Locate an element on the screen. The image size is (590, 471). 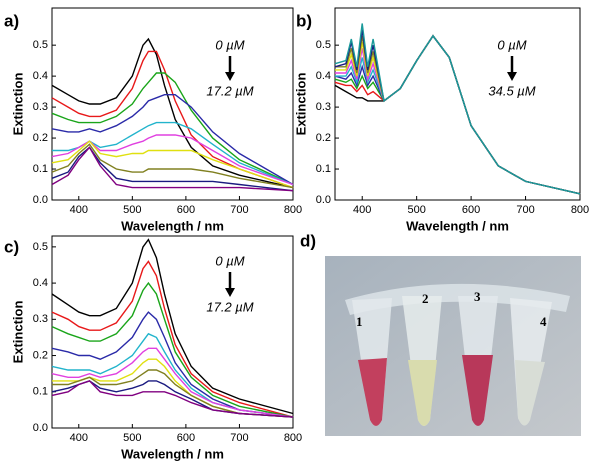
panel-label: d) is located at coordinates (308, 240).